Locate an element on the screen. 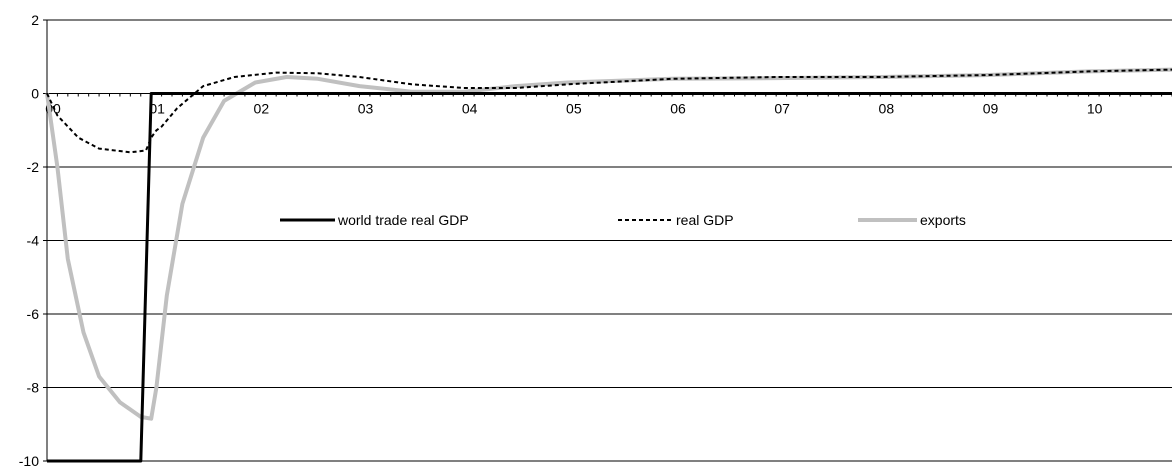 This screenshot has width=1172, height=468. x-tick-label: 10 is located at coordinates (1095, 109).